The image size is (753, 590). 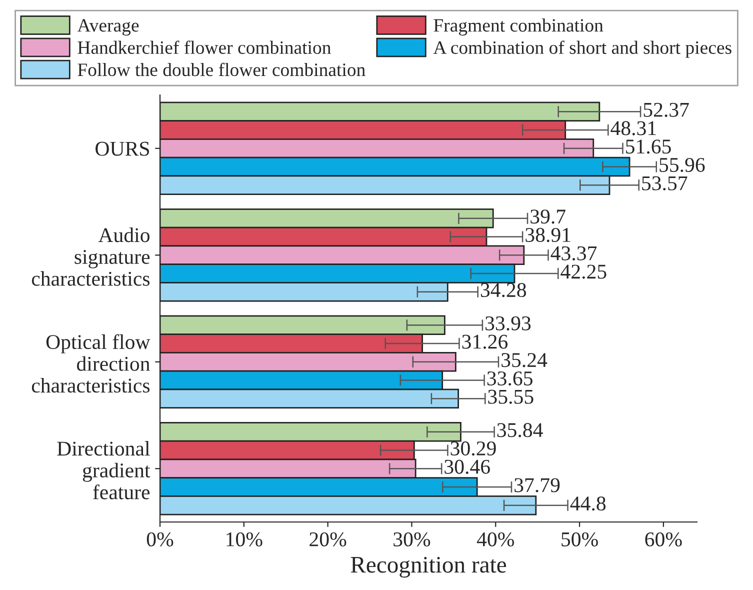 I want to click on data-label: 33.93, so click(x=508, y=323).